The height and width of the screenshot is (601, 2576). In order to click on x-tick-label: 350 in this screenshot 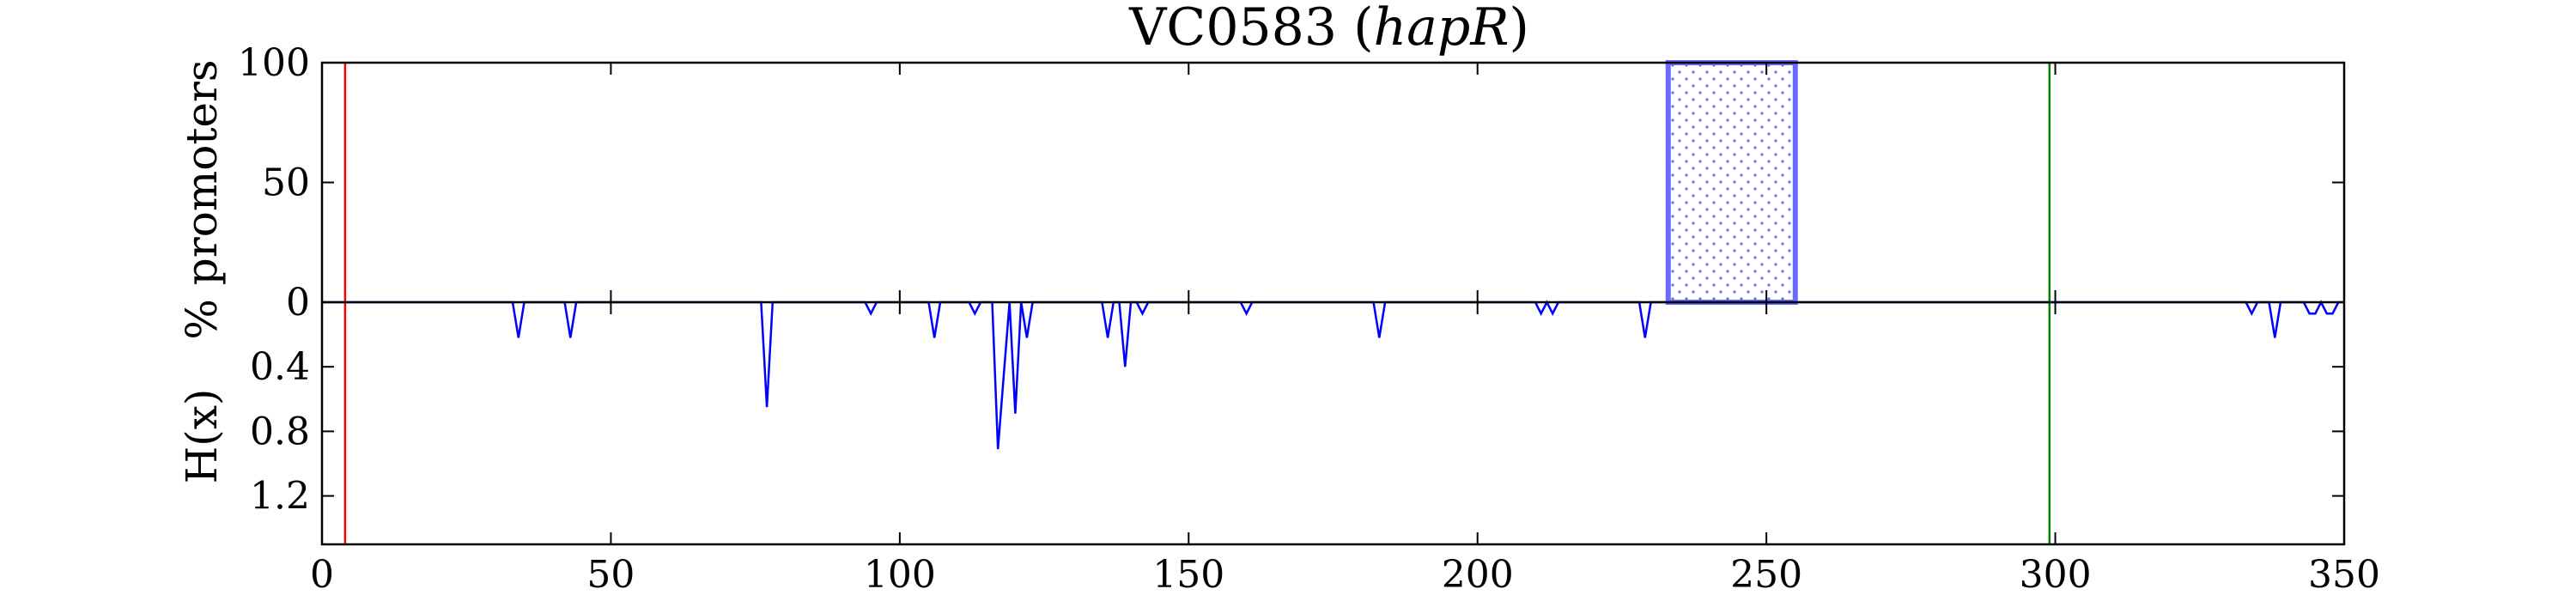, I will do `click(2344, 575)`.